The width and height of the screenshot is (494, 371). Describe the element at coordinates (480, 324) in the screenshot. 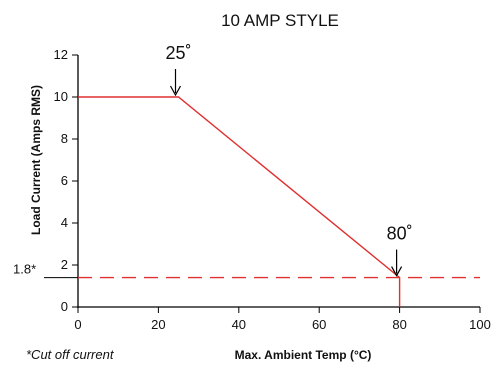

I see `x-tick-label: 100` at that location.